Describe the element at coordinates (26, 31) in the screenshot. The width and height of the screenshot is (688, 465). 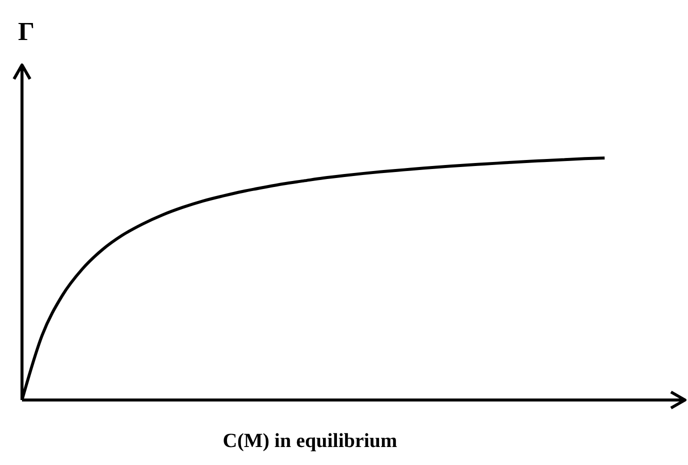
I see `y-axis-title: Γ` at that location.